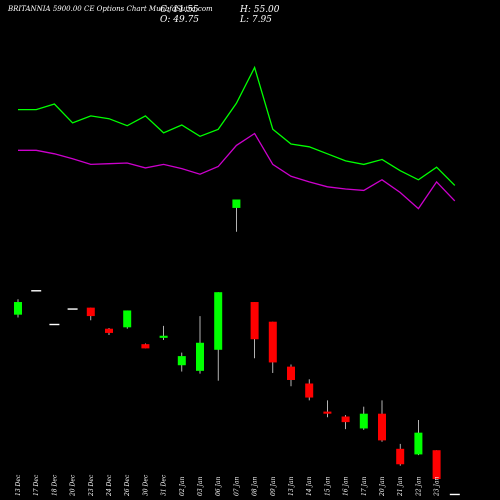  I want to click on open-value: O: 49.75, so click(180, 20).